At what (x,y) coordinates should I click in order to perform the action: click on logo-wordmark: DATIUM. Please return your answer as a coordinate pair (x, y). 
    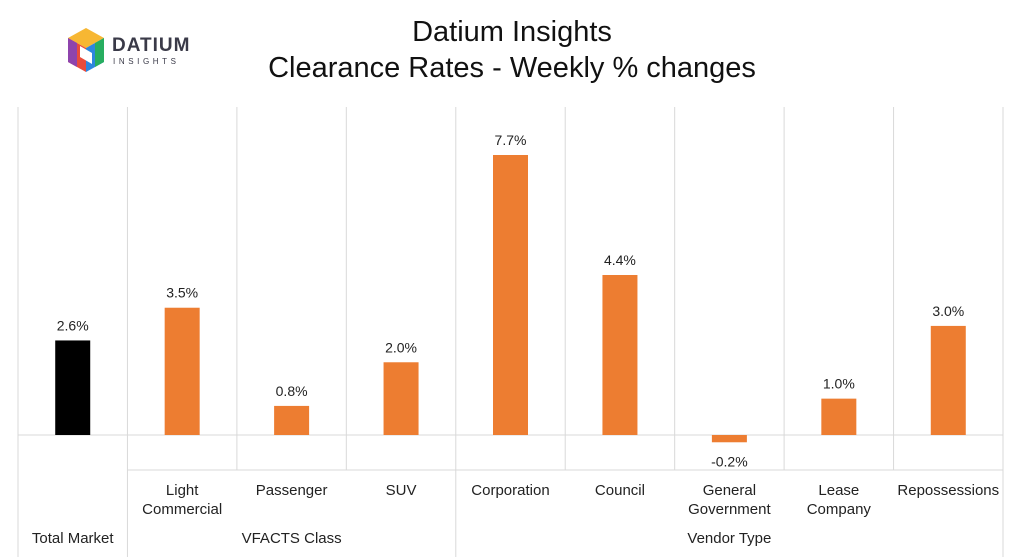
    Looking at the image, I should click on (151, 45).